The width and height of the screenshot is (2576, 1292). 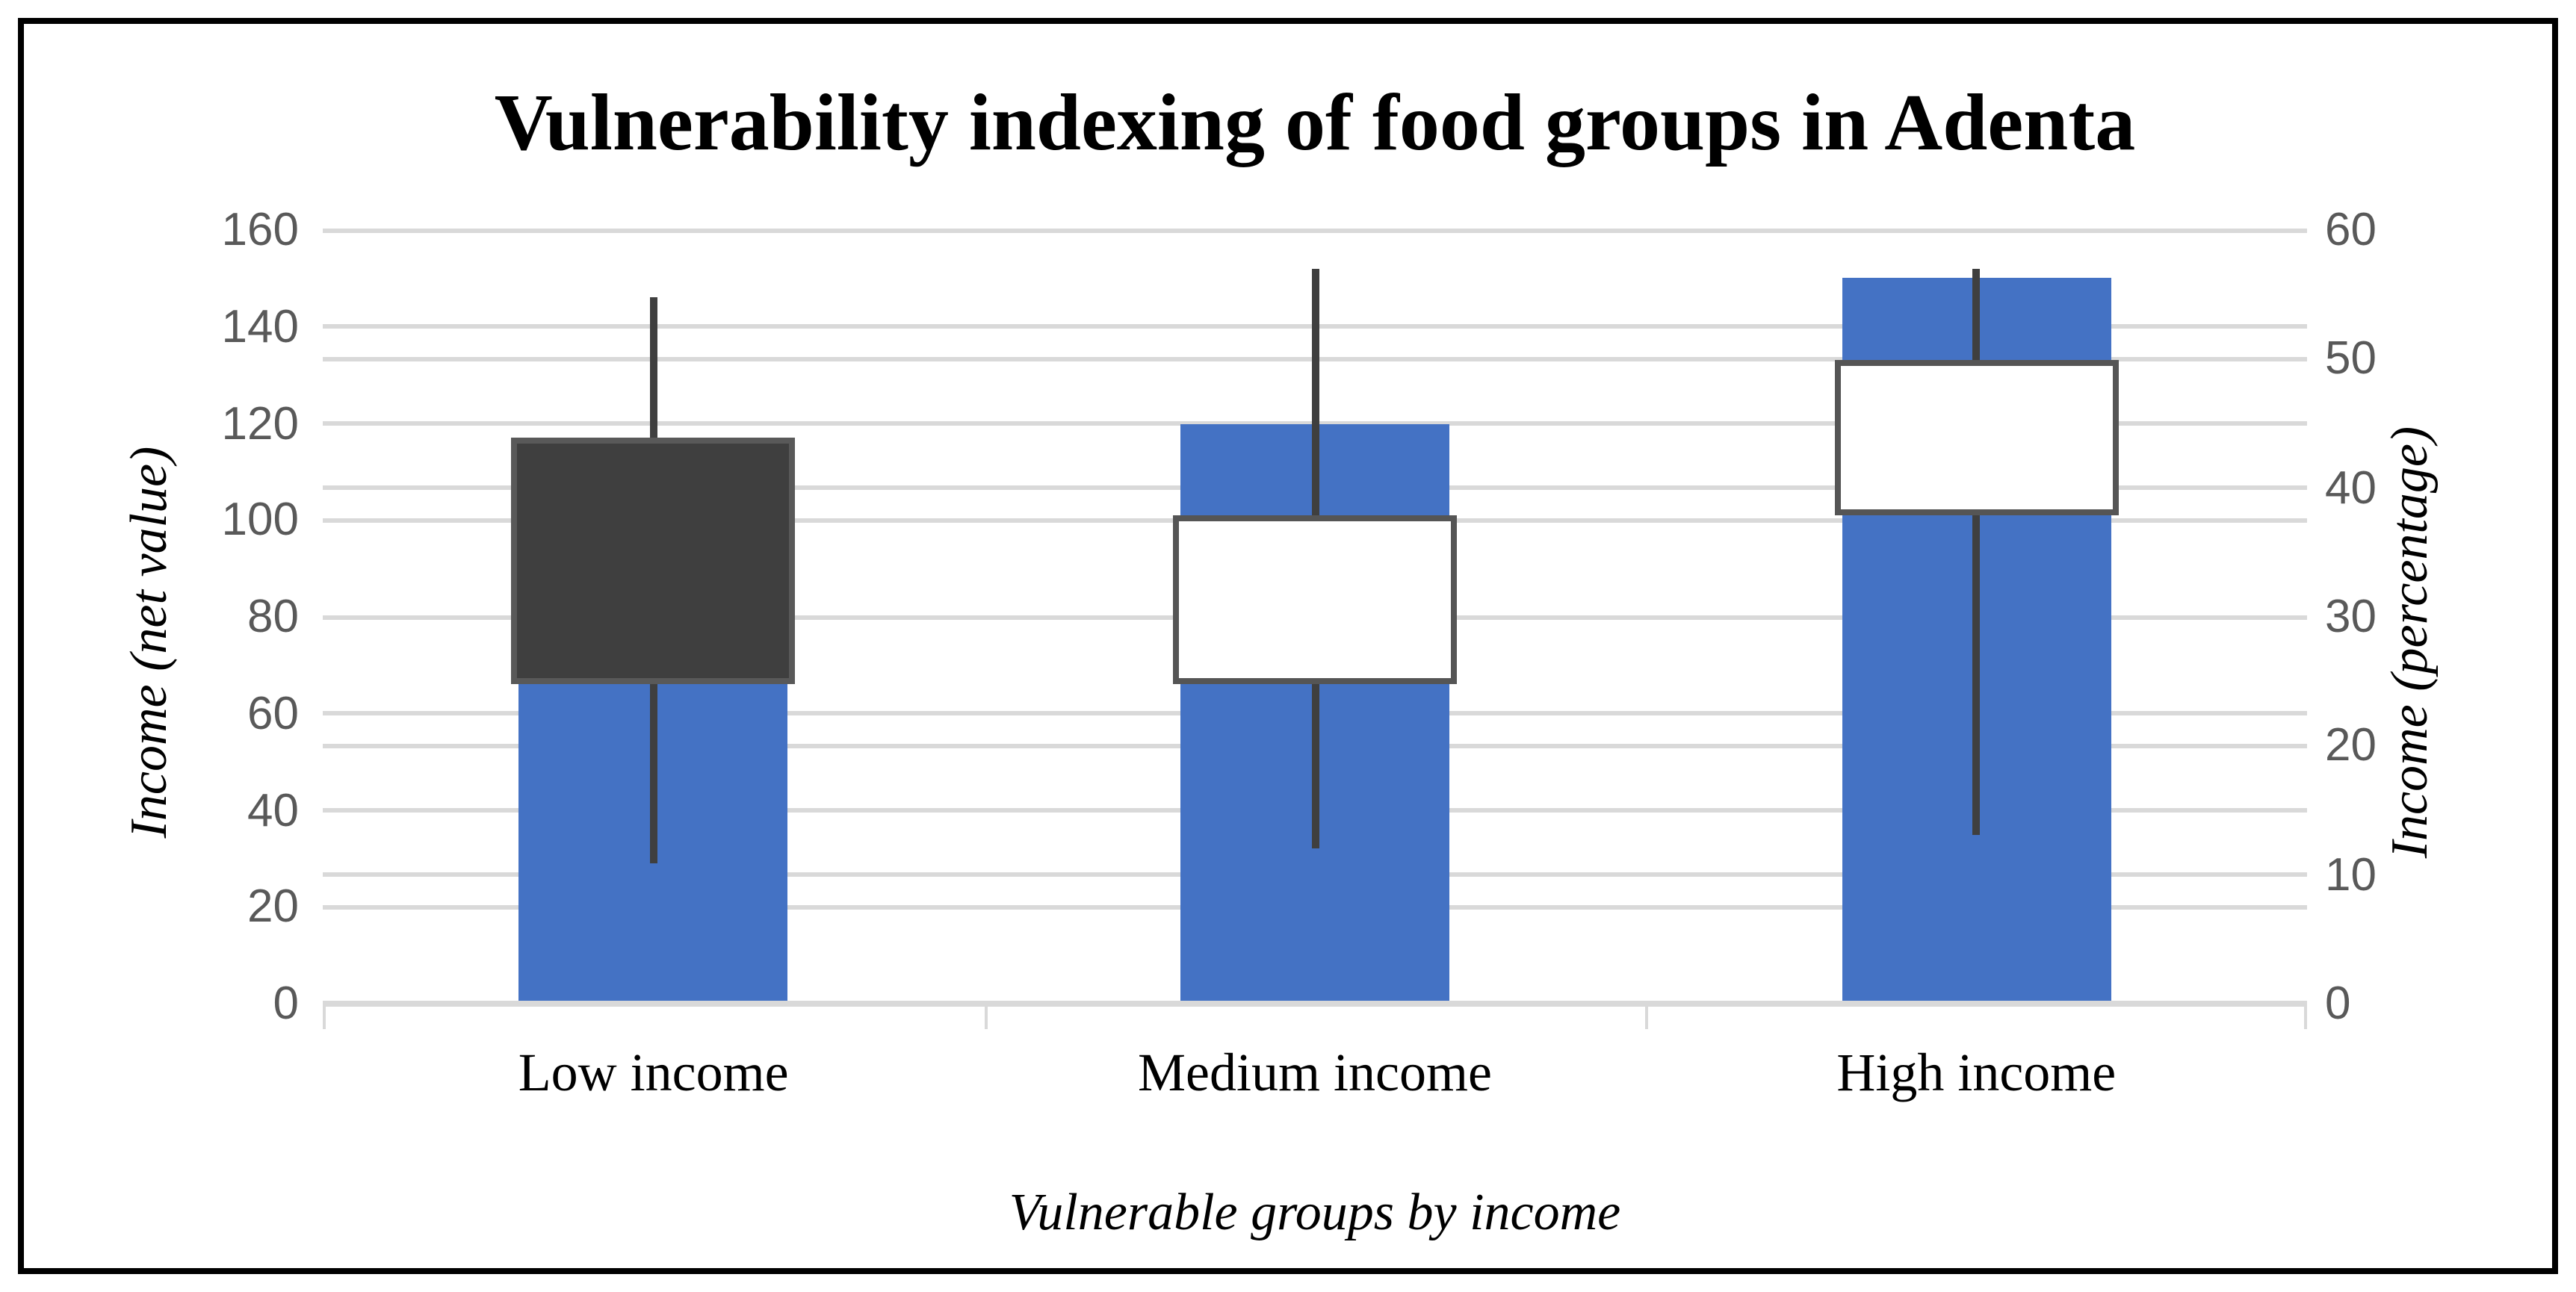 What do you see at coordinates (273, 809) in the screenshot?
I see `left-tick-label-40: 40` at bounding box center [273, 809].